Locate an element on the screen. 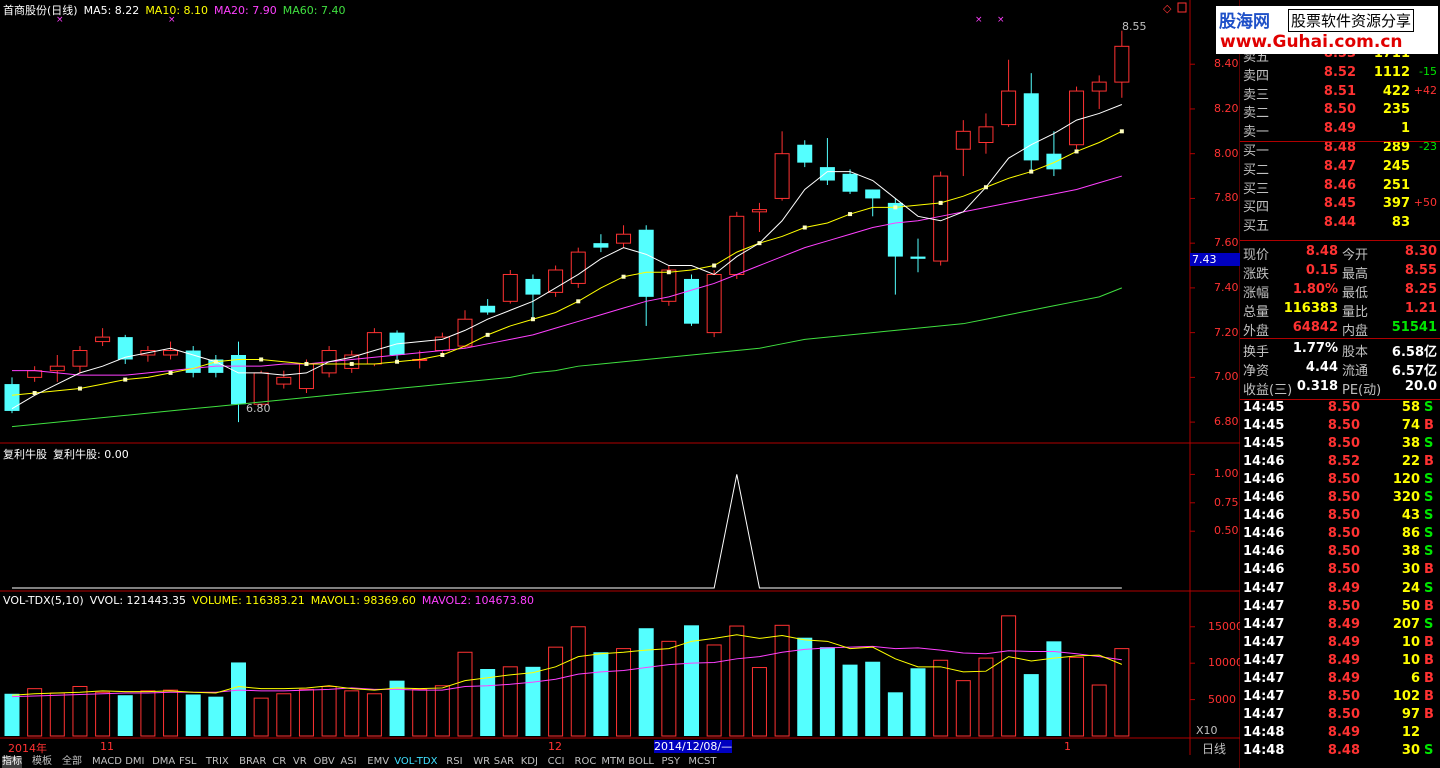 The height and width of the screenshot is (768, 1440). period-label: 日线 is located at coordinates (1214, 749).